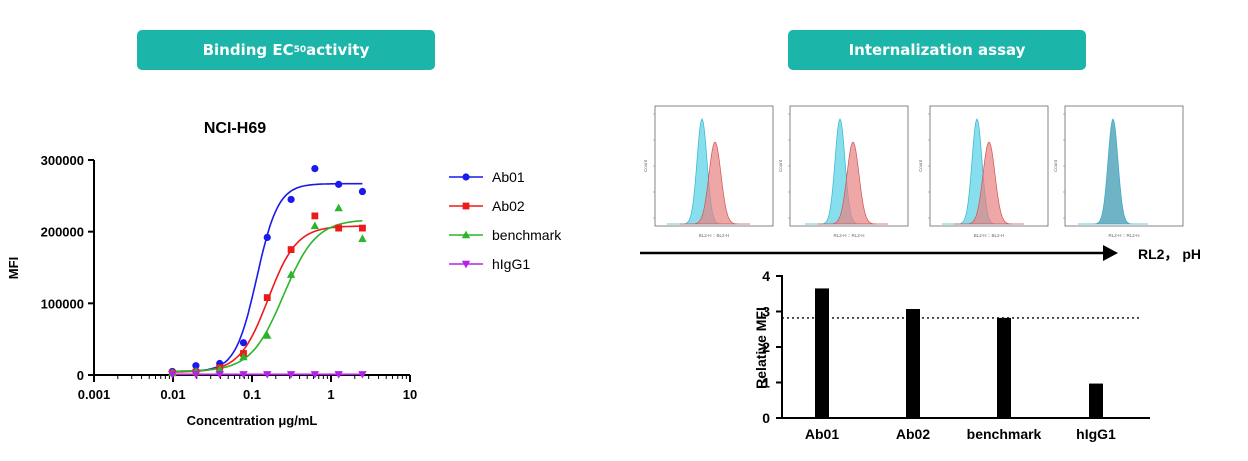 Image resolution: width=1248 pixels, height=461 pixels. I want to click on legend-label-higg1: hIgG1, so click(511, 264).